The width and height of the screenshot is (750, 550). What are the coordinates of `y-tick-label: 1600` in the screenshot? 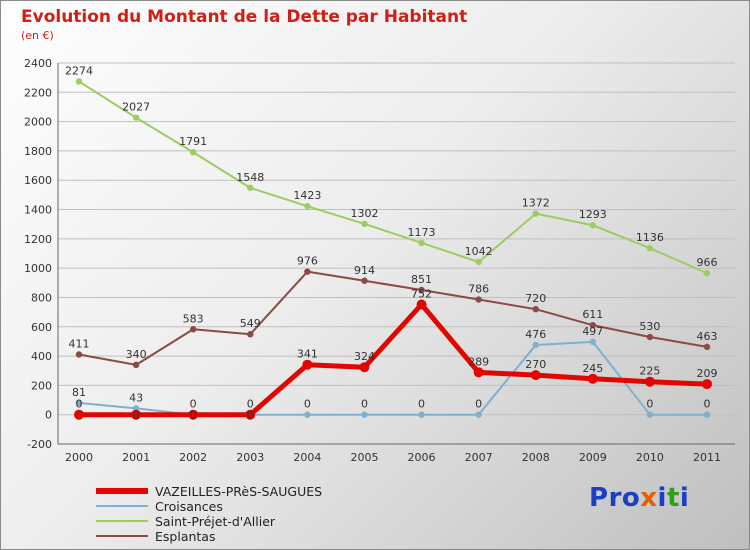 It's located at (38, 180).